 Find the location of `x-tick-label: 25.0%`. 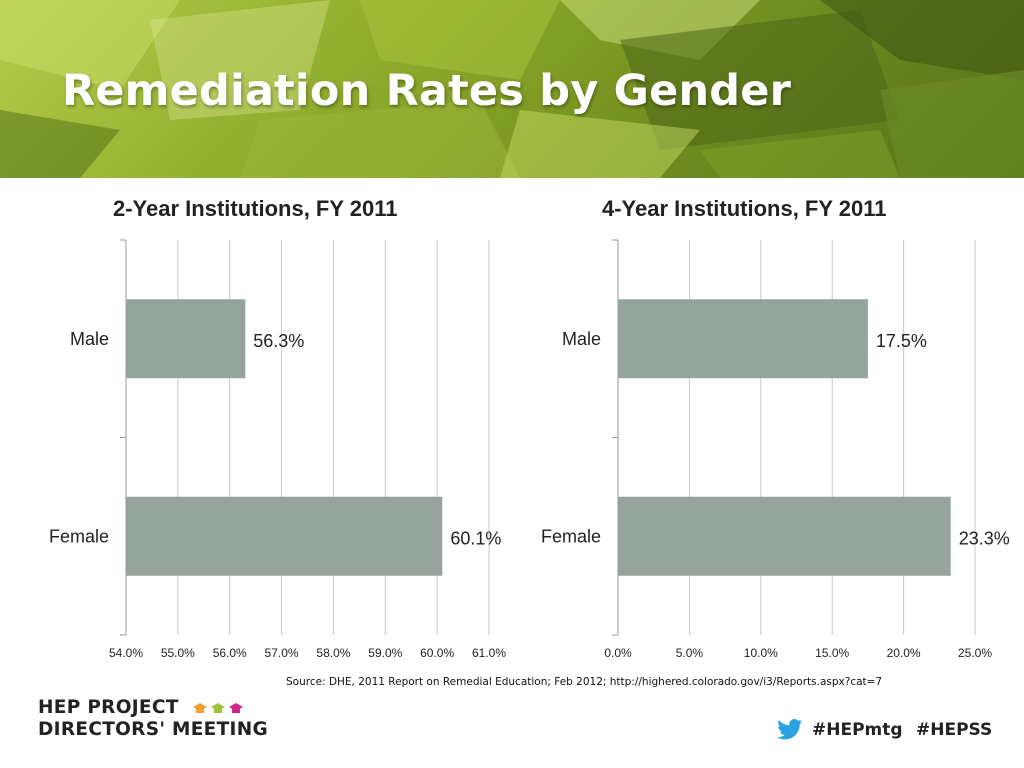

x-tick-label: 25.0% is located at coordinates (975, 653).